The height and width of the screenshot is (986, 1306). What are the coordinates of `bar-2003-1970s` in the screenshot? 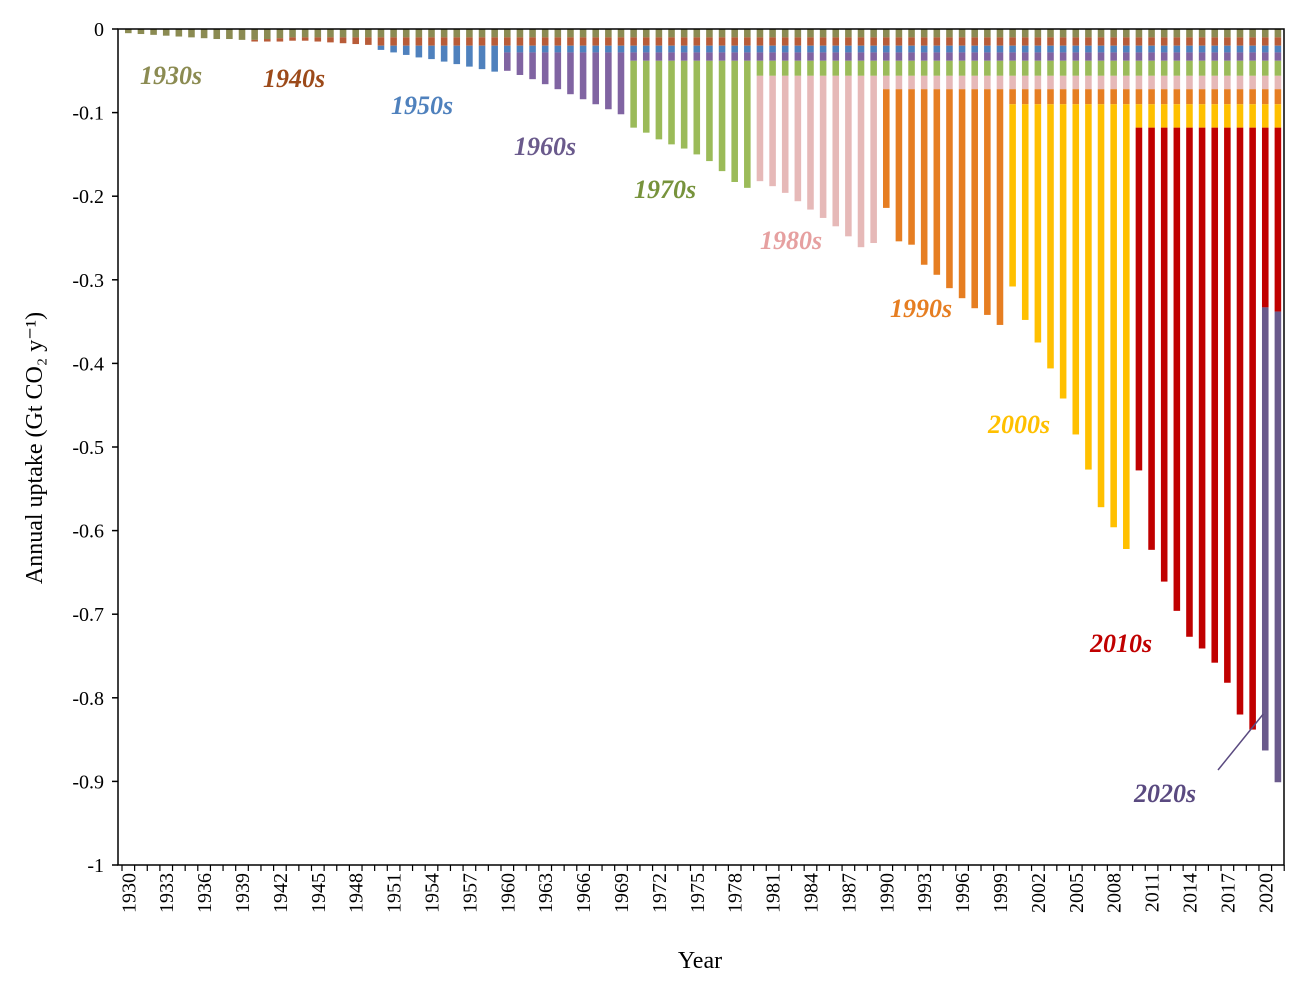 It's located at (1050, 68).